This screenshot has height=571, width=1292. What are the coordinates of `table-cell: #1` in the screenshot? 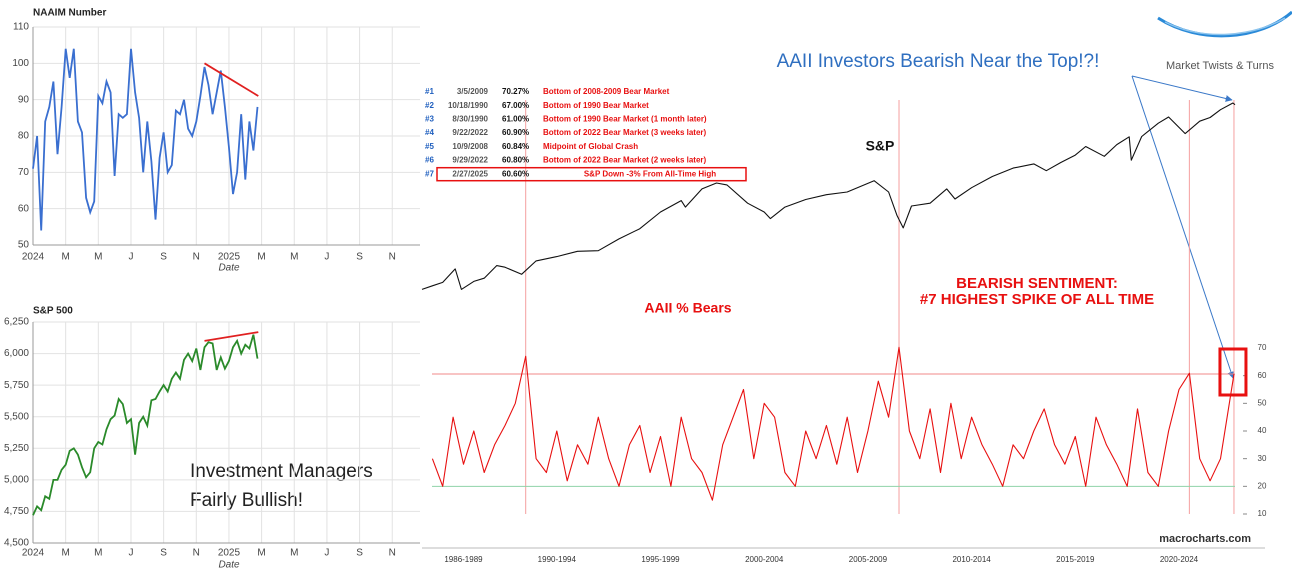 It's located at (429, 91).